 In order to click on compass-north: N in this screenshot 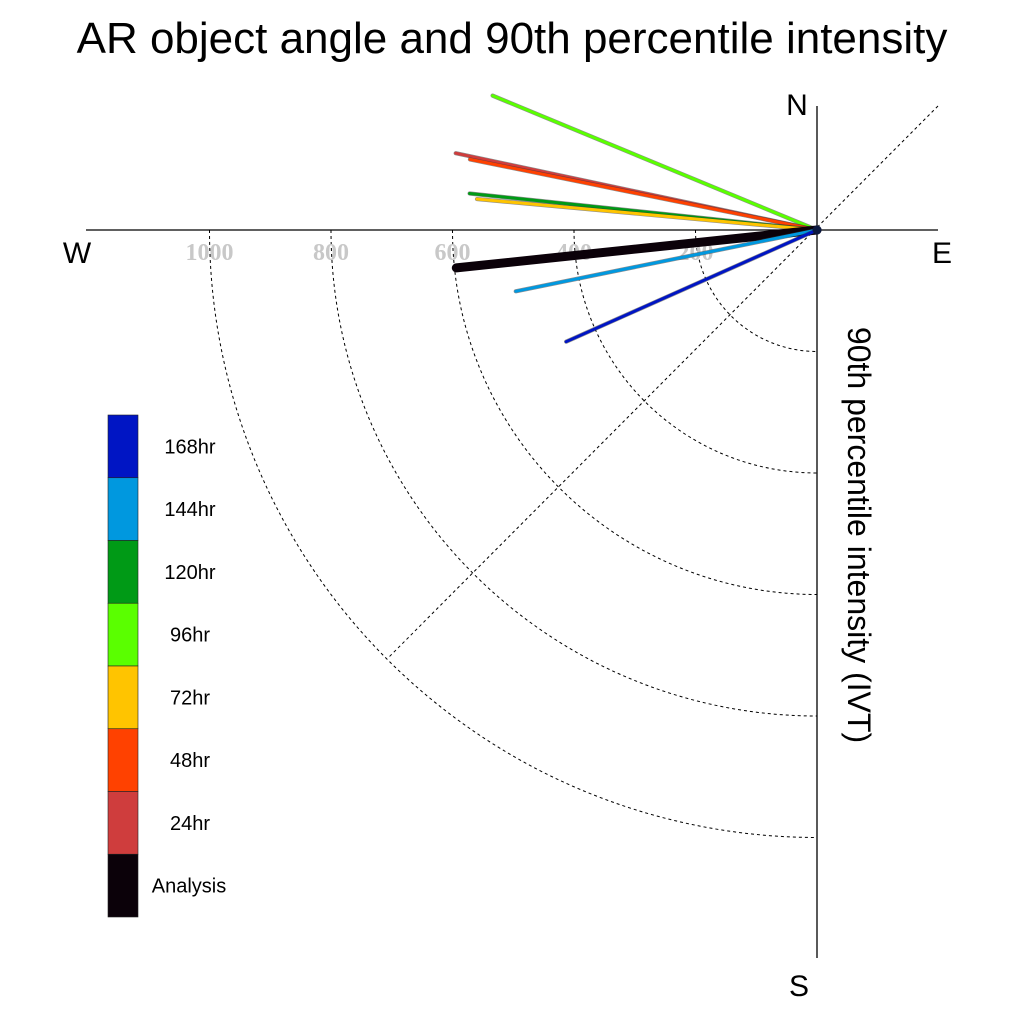, I will do `click(797, 105)`.